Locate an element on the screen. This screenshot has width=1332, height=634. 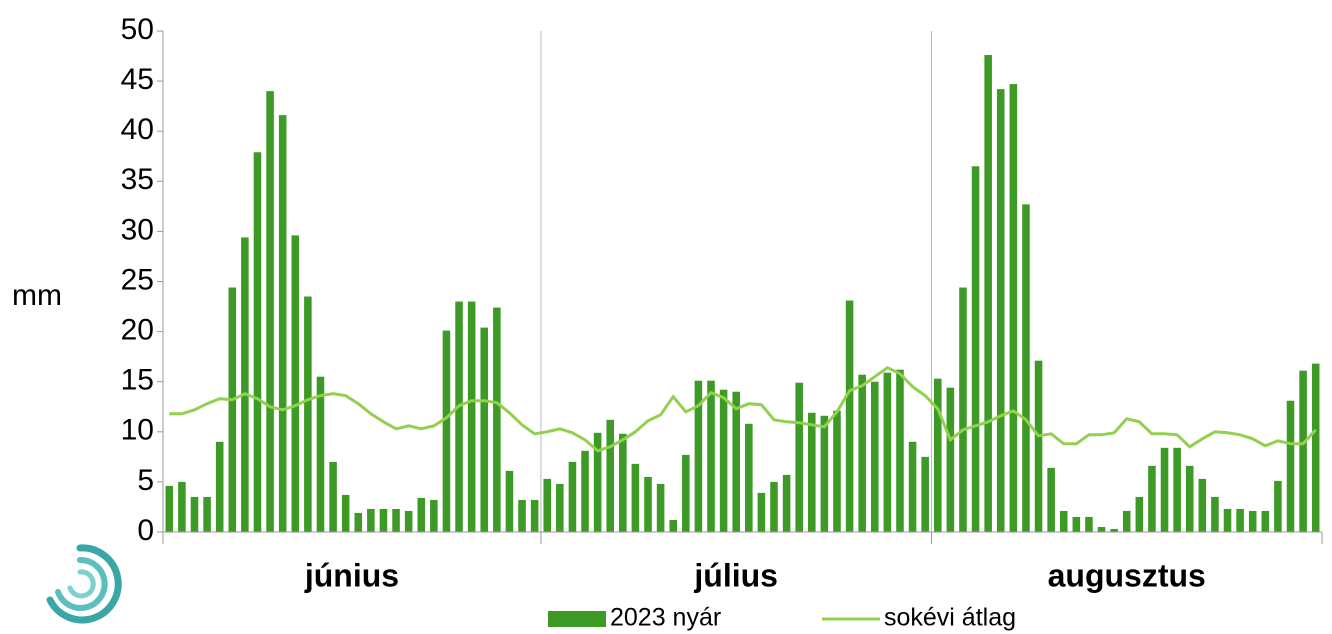
x-group-label: július is located at coordinates (735, 575).